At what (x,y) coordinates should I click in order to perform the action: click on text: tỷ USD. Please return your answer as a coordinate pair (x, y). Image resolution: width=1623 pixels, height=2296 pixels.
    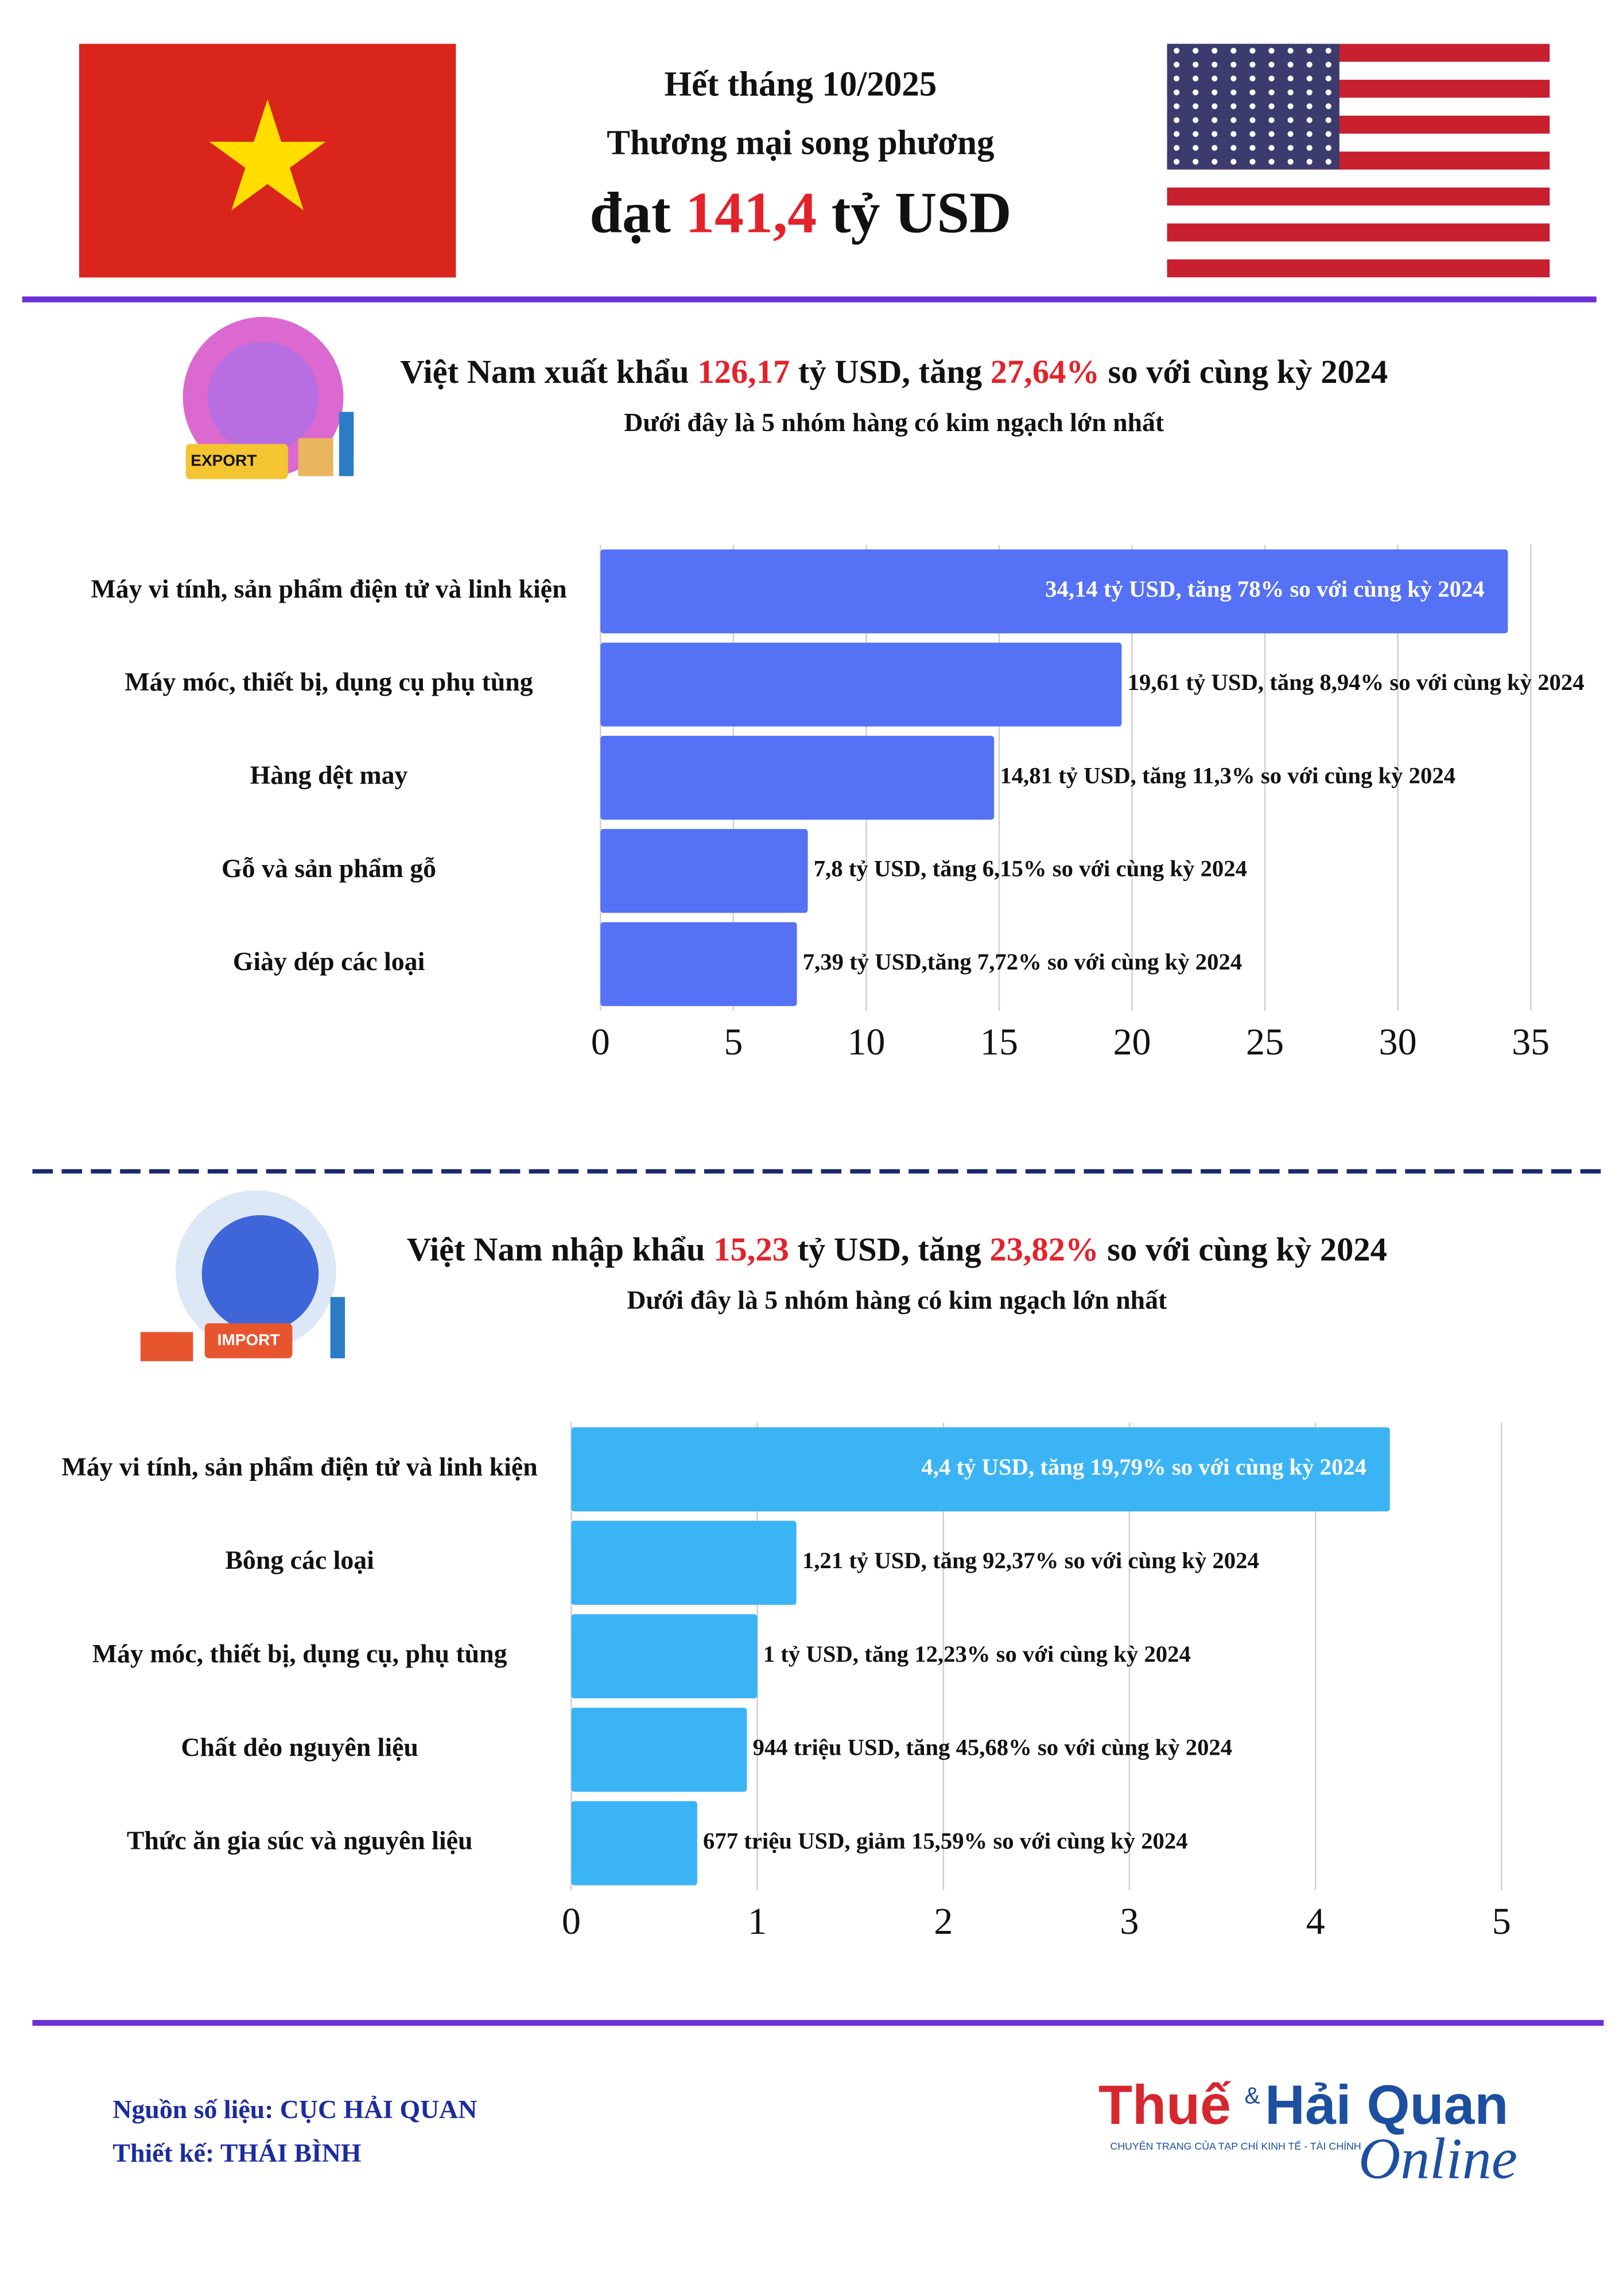
    Looking at the image, I should click on (922, 213).